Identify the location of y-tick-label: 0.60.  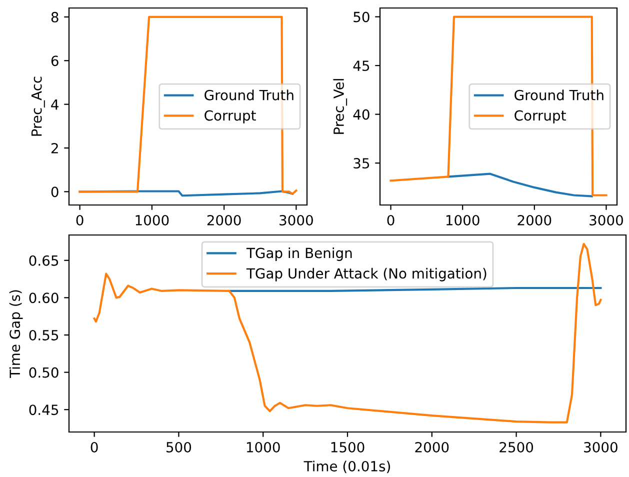
(43, 298).